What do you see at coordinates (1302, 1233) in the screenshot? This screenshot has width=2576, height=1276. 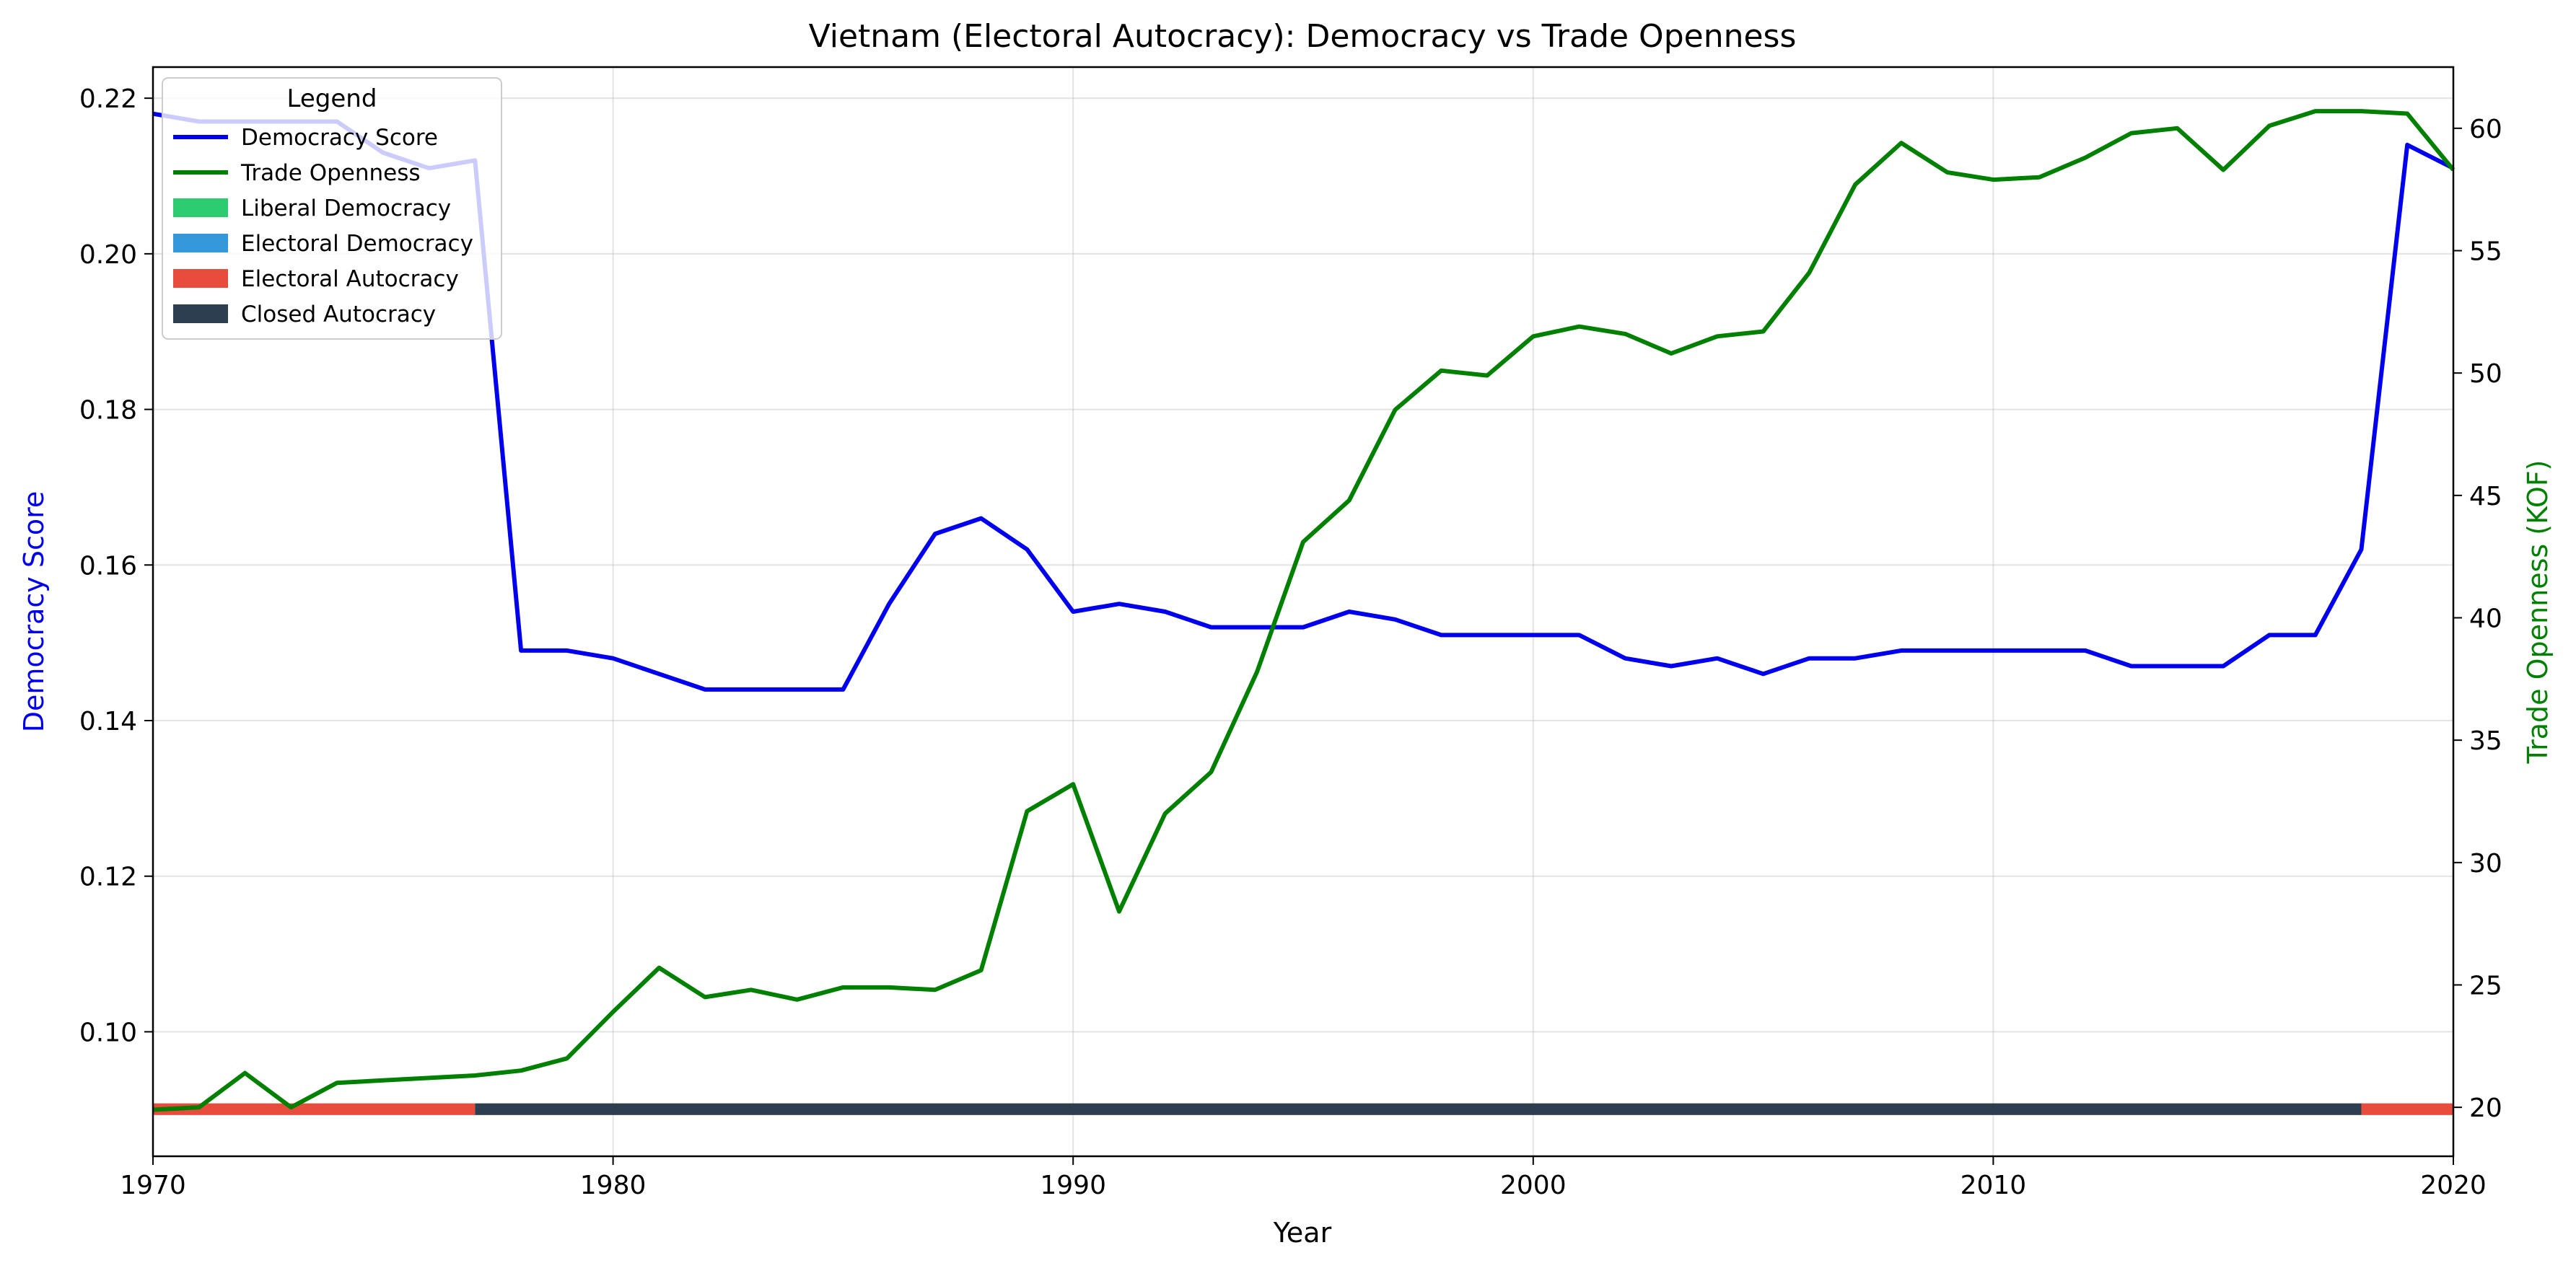 I see `x-axis-label: Year` at bounding box center [1302, 1233].